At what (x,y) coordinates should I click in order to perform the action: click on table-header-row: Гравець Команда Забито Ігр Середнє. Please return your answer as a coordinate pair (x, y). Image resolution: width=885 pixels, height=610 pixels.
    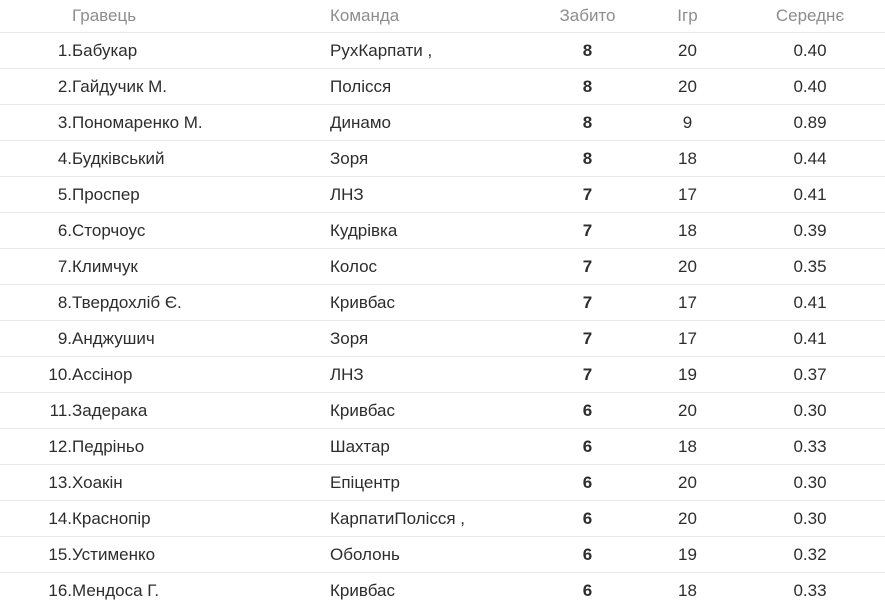
    Looking at the image, I should click on (442, 16).